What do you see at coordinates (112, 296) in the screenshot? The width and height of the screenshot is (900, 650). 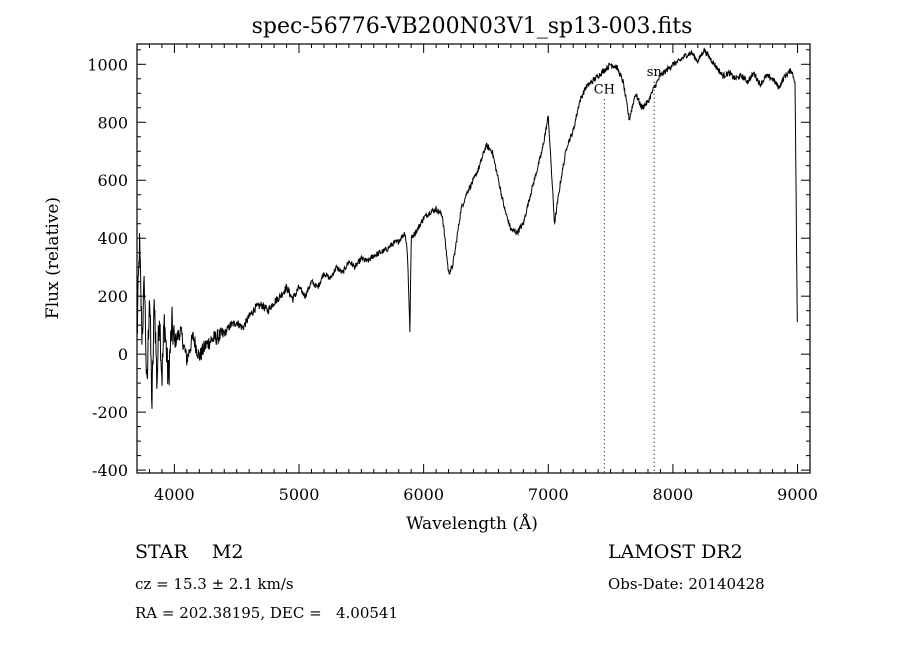 I see `y-tick-label: 200` at bounding box center [112, 296].